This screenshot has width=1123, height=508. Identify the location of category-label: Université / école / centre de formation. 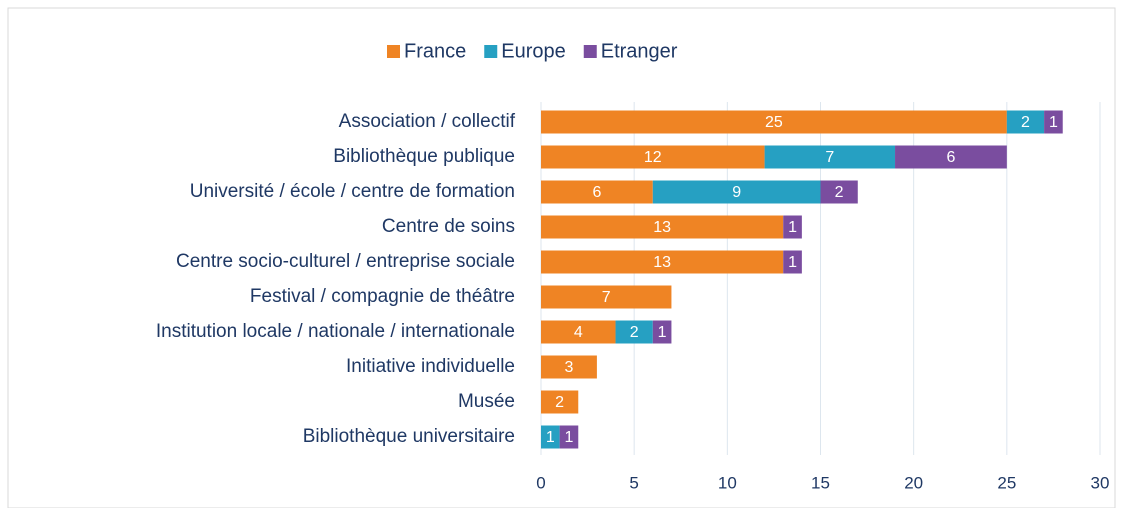
(352, 191).